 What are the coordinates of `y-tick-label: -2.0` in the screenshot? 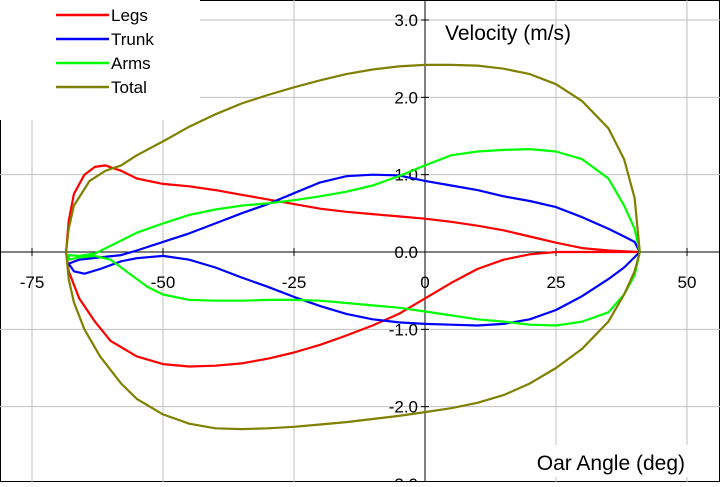 It's located at (403, 407).